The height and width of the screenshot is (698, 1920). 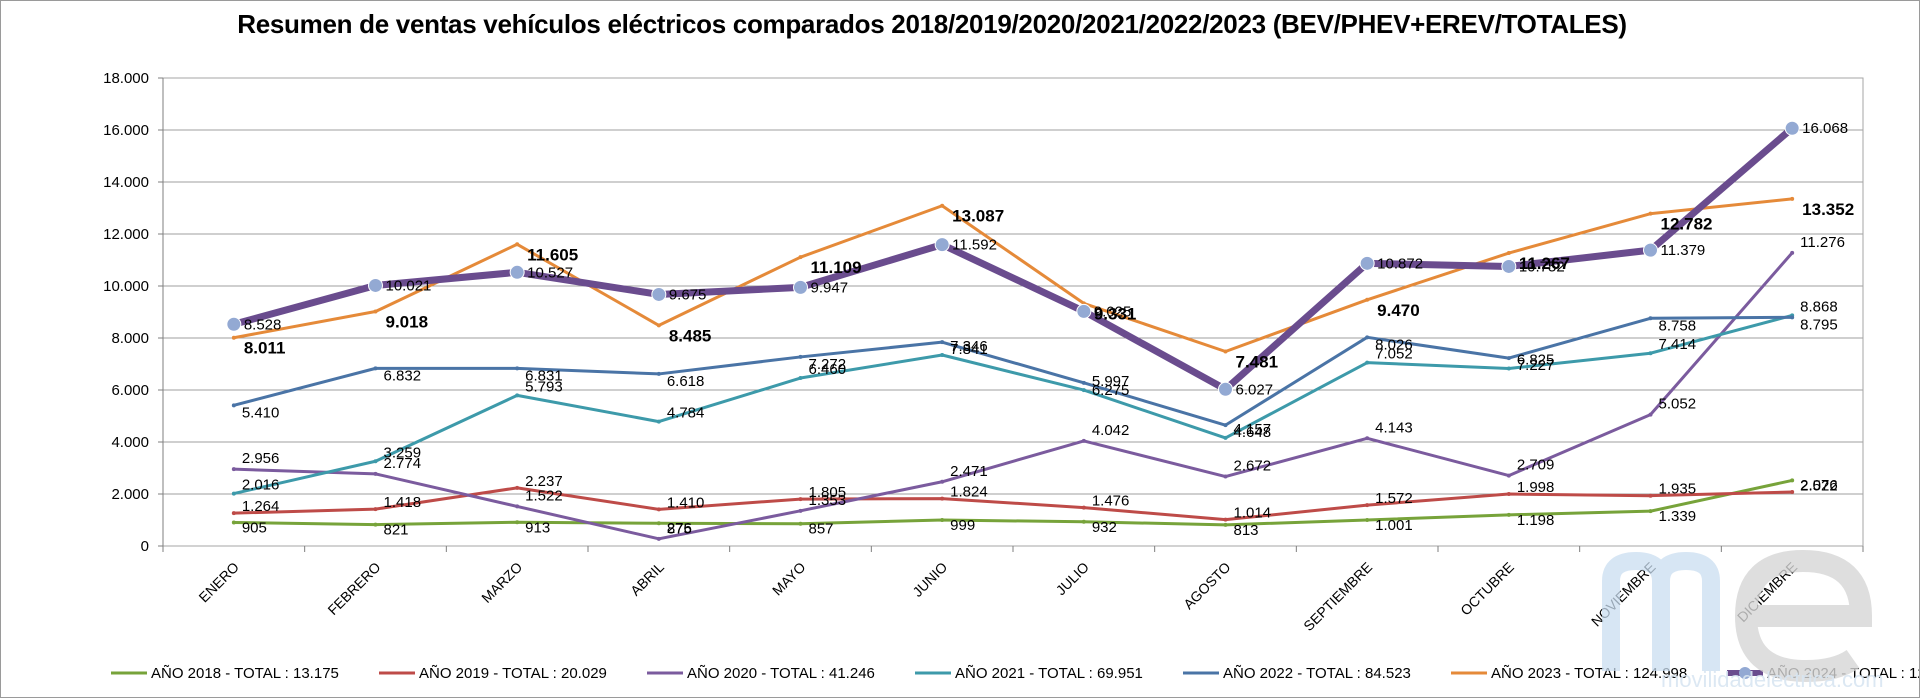 What do you see at coordinates (263, 324) in the screenshot?
I see `data-label: 8.528` at bounding box center [263, 324].